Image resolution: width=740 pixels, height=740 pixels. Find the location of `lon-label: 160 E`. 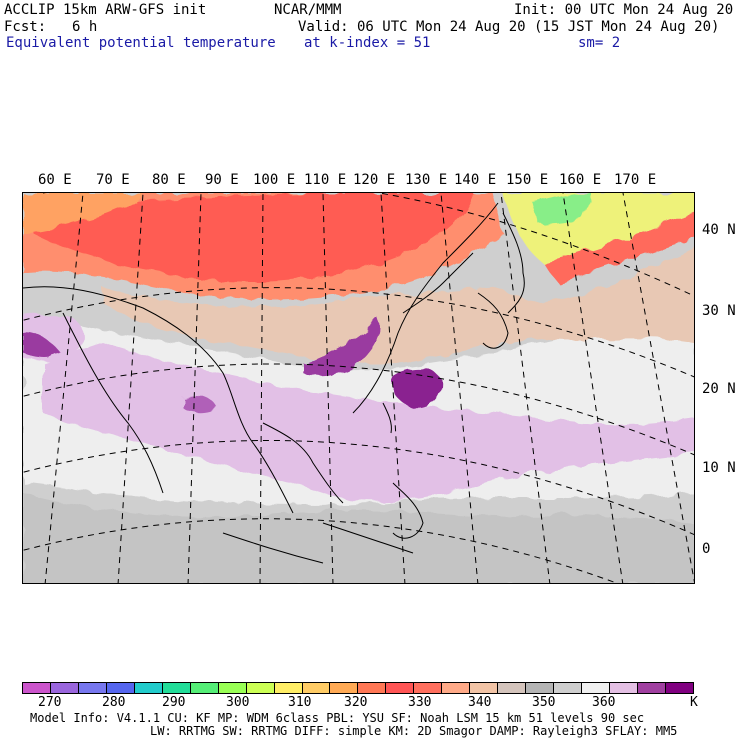

lon-label: 160 E is located at coordinates (580, 180).